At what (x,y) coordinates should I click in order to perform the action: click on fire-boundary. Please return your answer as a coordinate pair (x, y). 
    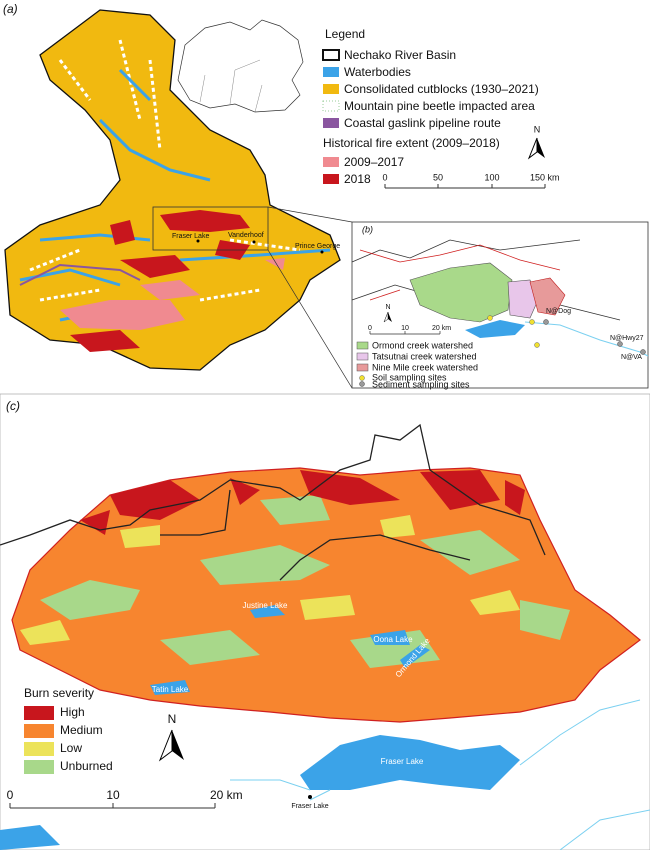
    Looking at the image, I should click on (460, 272).